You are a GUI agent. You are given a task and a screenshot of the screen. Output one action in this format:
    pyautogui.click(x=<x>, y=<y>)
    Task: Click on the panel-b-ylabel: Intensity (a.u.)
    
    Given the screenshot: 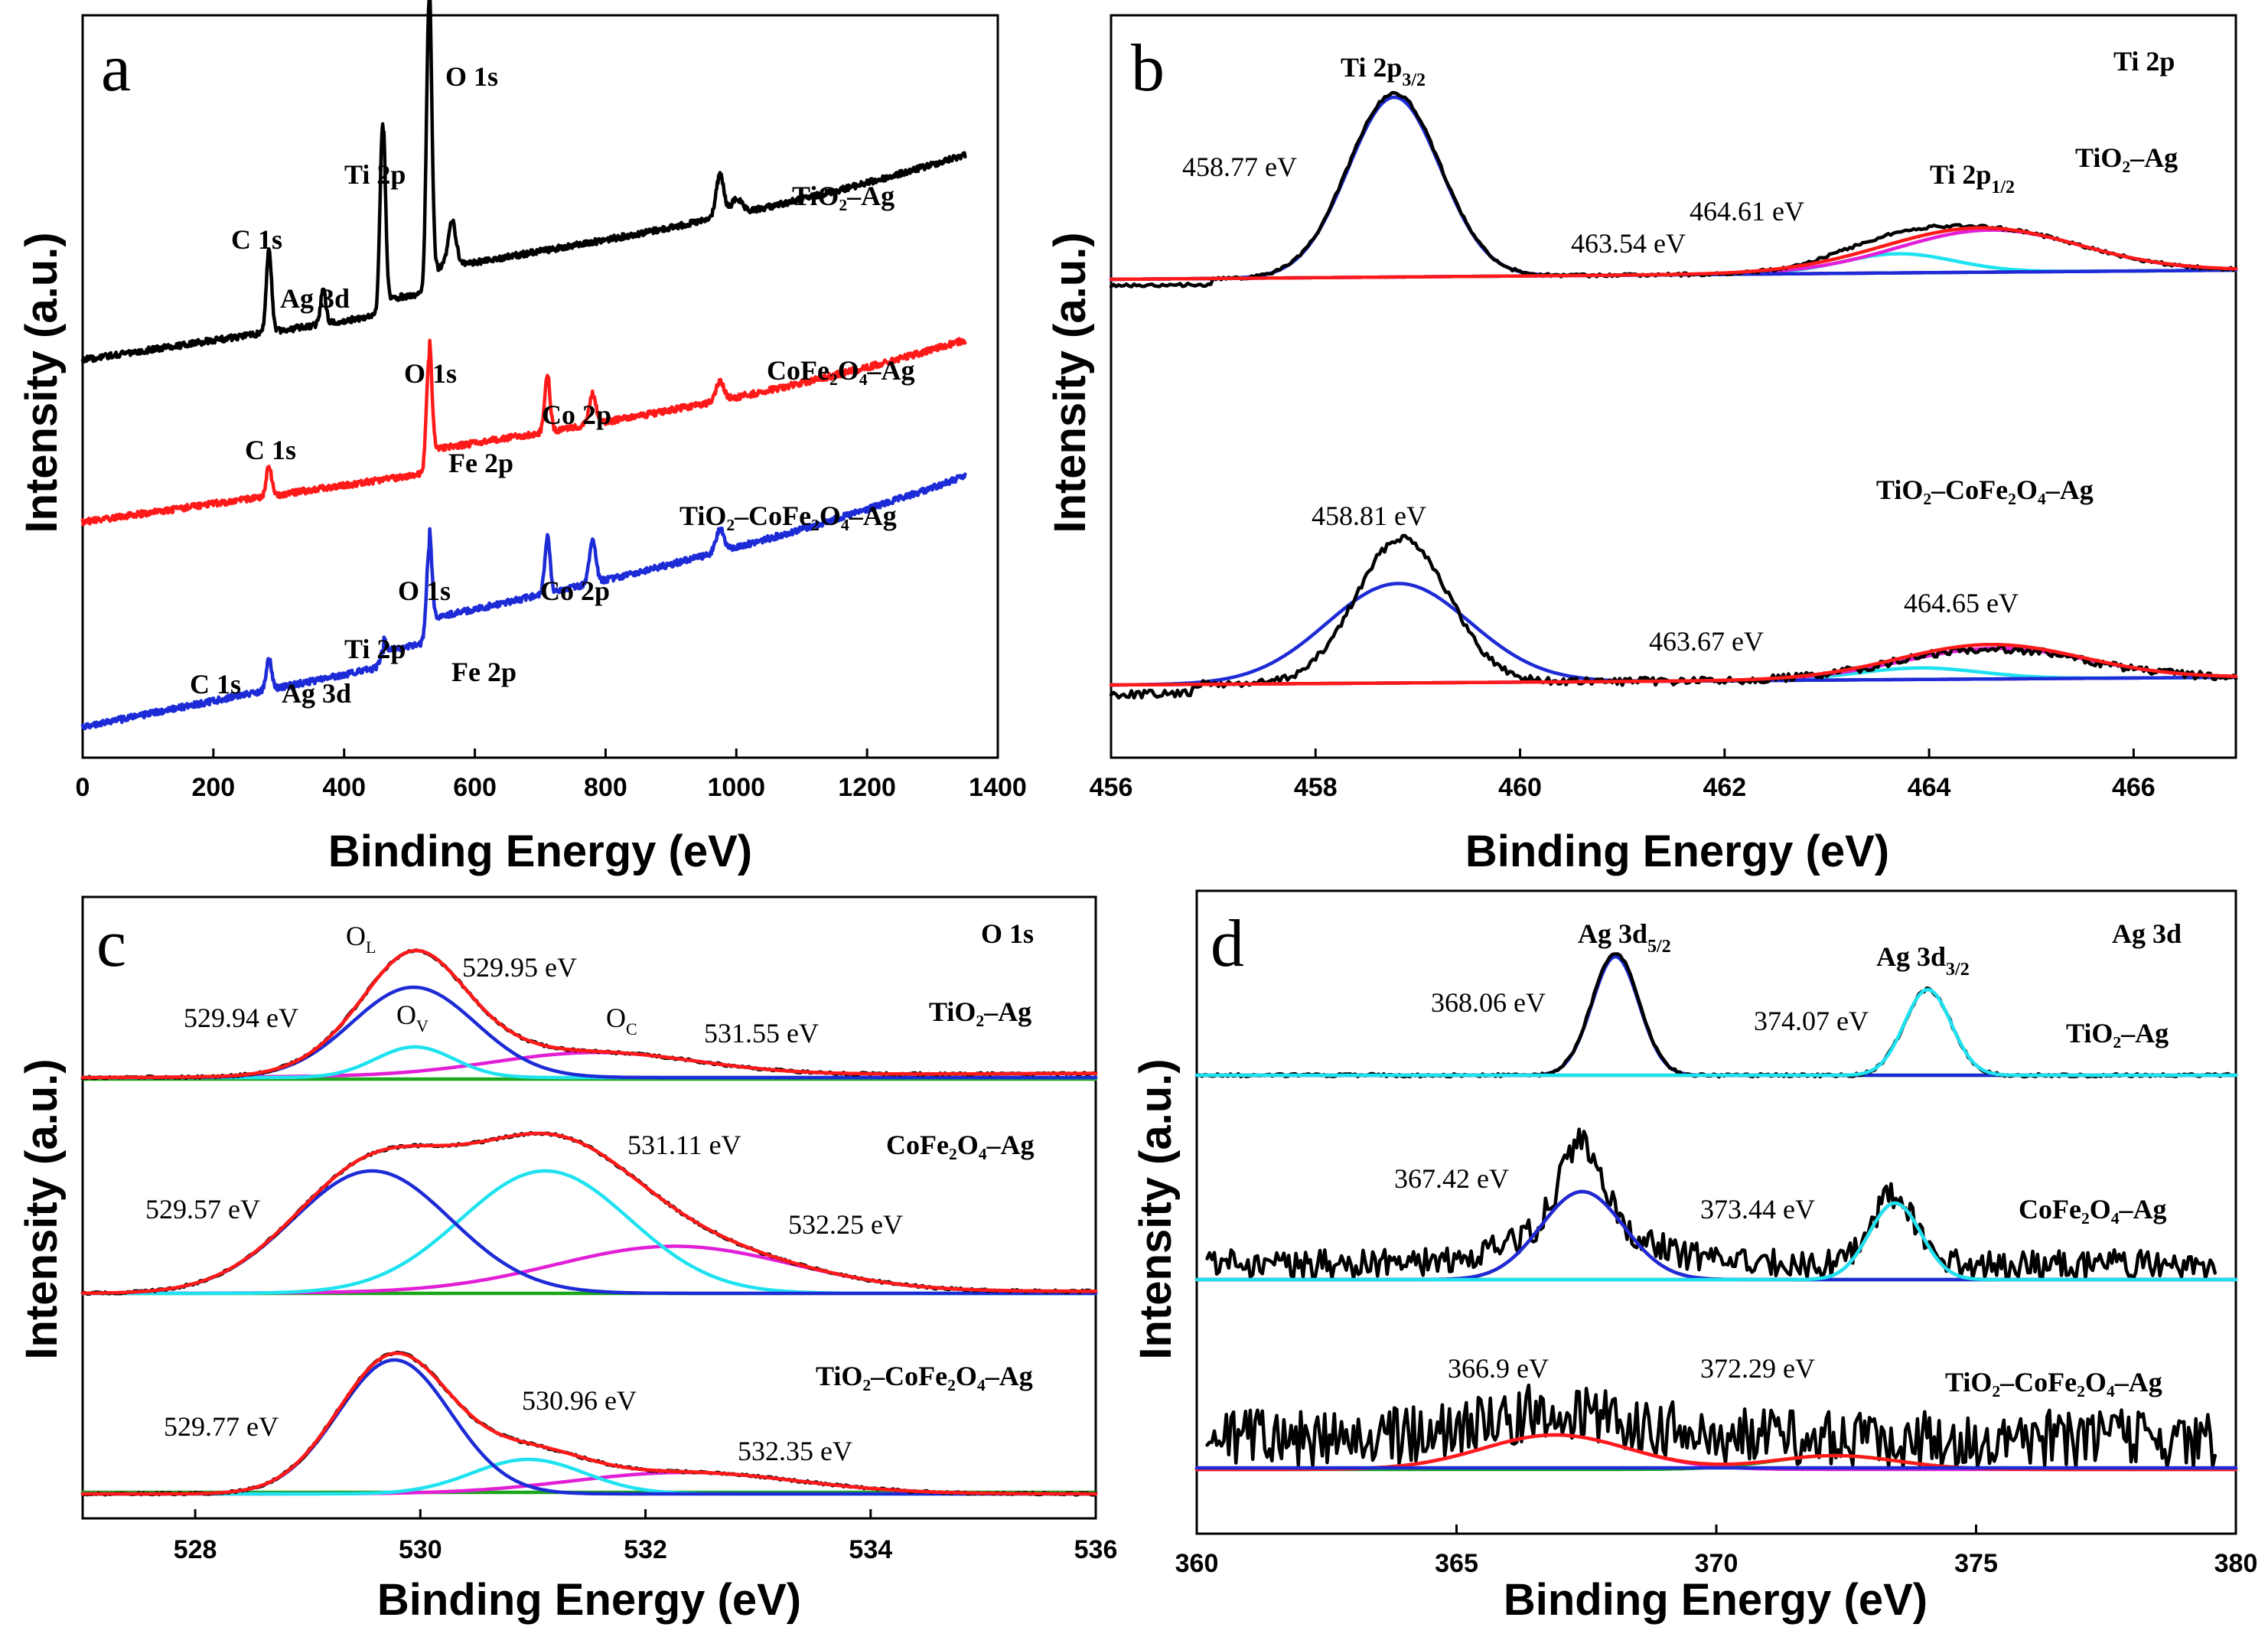 What is the action you would take?
    pyautogui.click(x=1070, y=382)
    